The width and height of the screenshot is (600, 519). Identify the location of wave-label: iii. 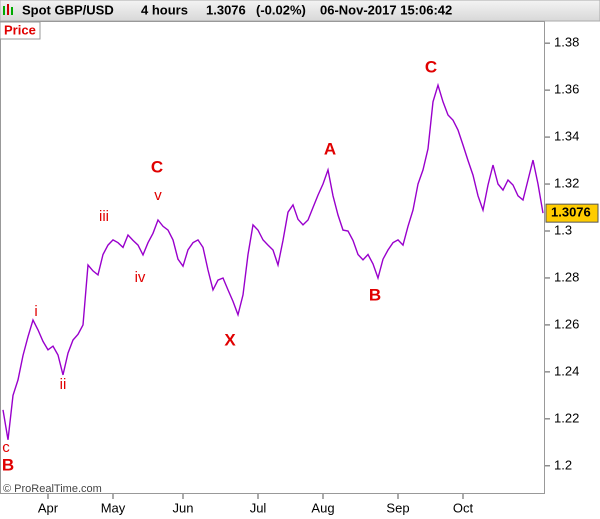
(104, 216).